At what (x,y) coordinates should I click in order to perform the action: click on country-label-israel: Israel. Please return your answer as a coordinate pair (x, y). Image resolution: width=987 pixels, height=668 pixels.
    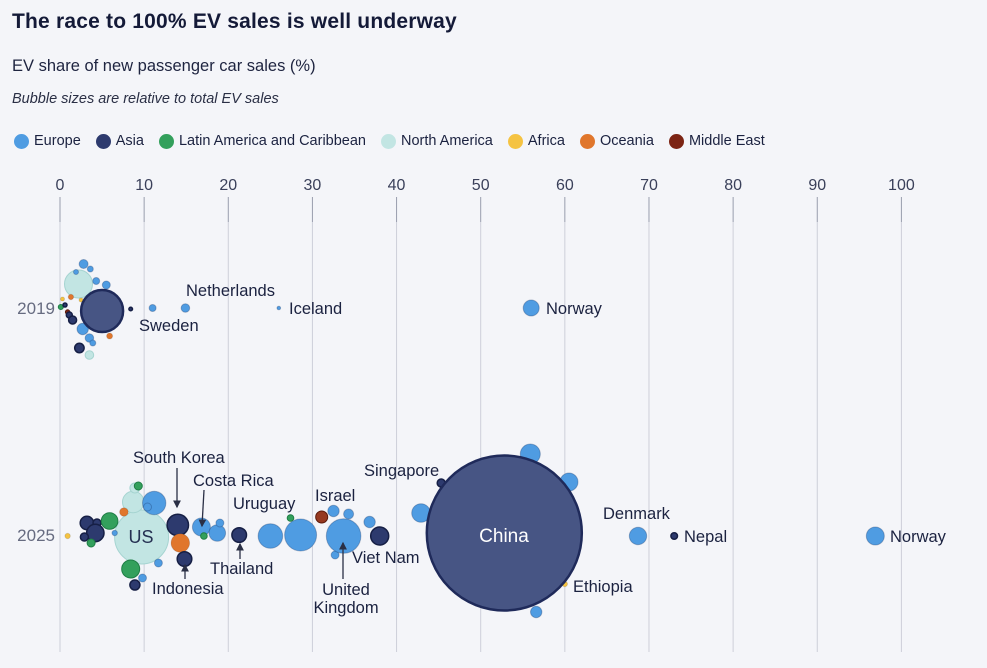
    Looking at the image, I should click on (335, 496).